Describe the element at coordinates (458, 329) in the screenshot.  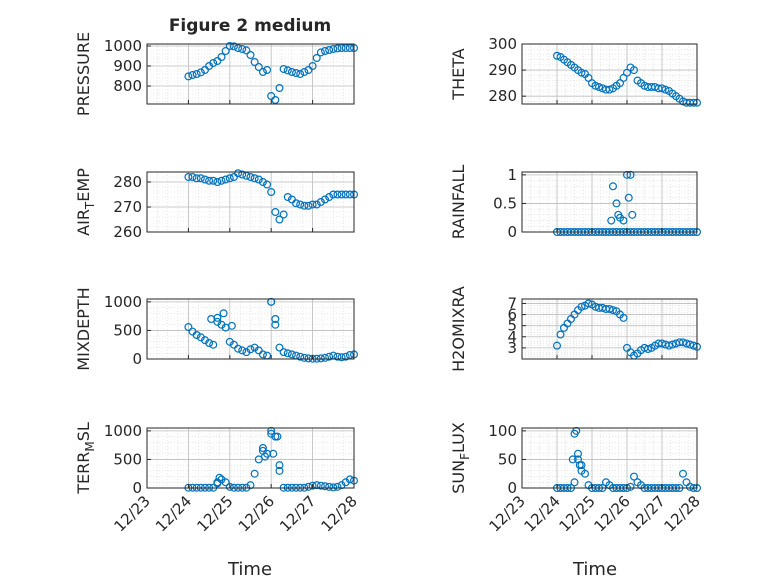
I see `y-axis-label: H2OMIXRA` at that location.